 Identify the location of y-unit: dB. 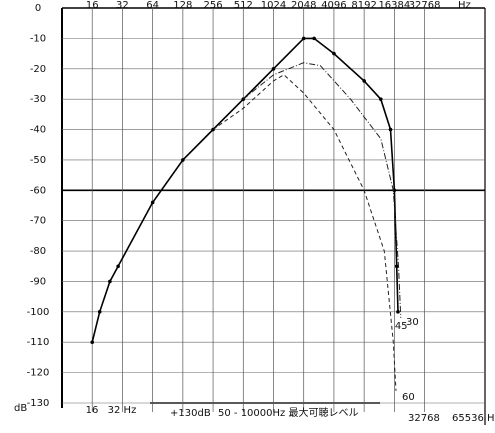
(20, 408).